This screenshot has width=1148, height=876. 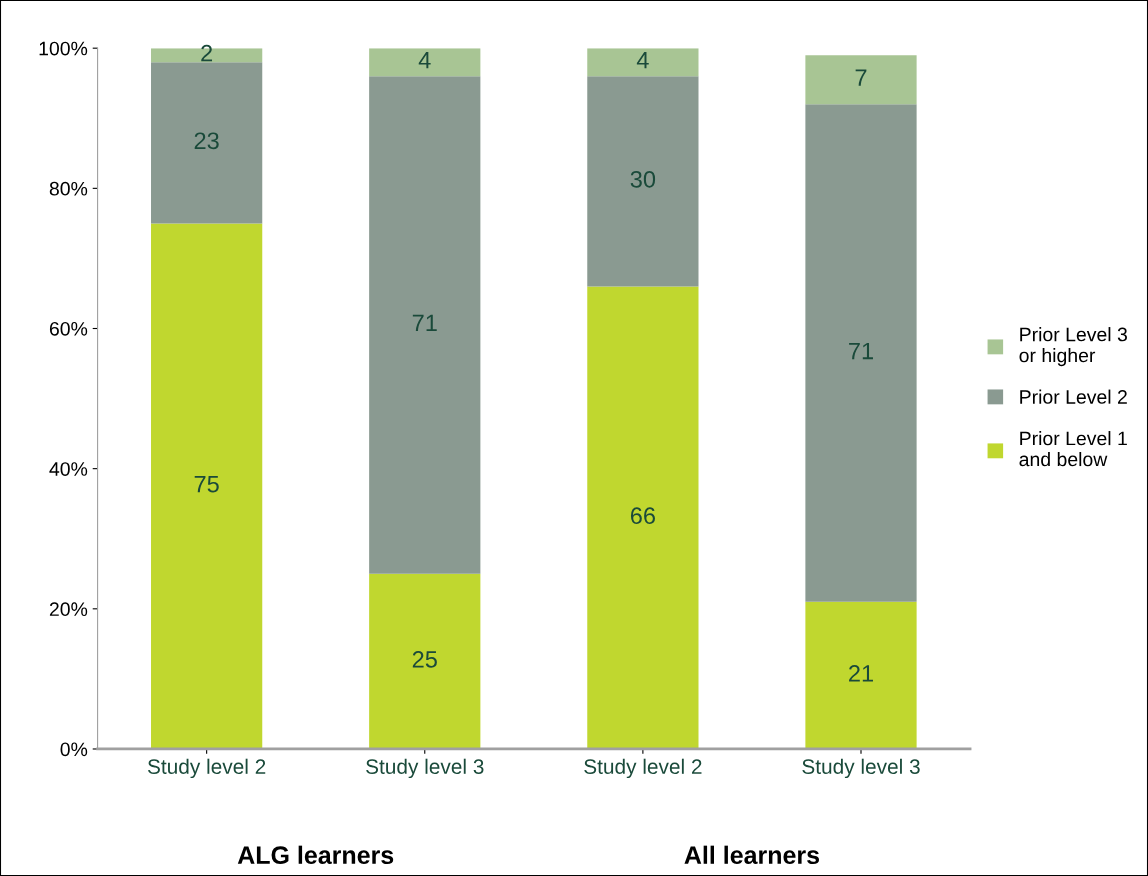 What do you see at coordinates (63, 48) in the screenshot?
I see `y-tick-label: 100%` at bounding box center [63, 48].